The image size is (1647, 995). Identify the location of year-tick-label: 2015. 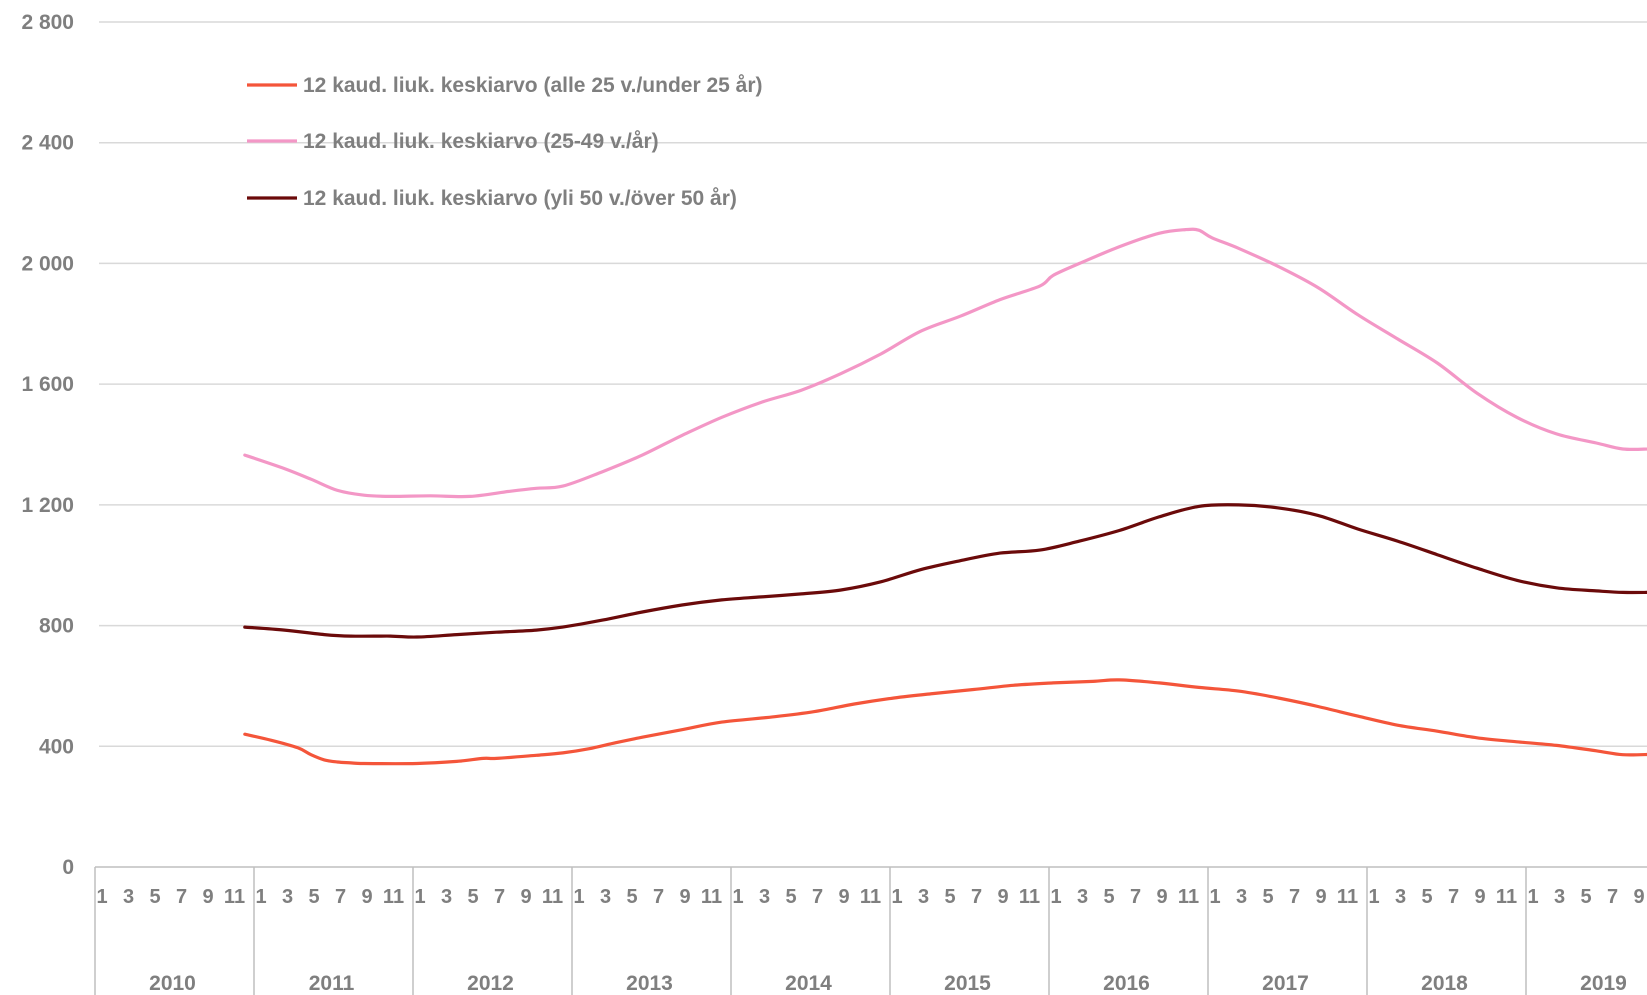
(967, 983).